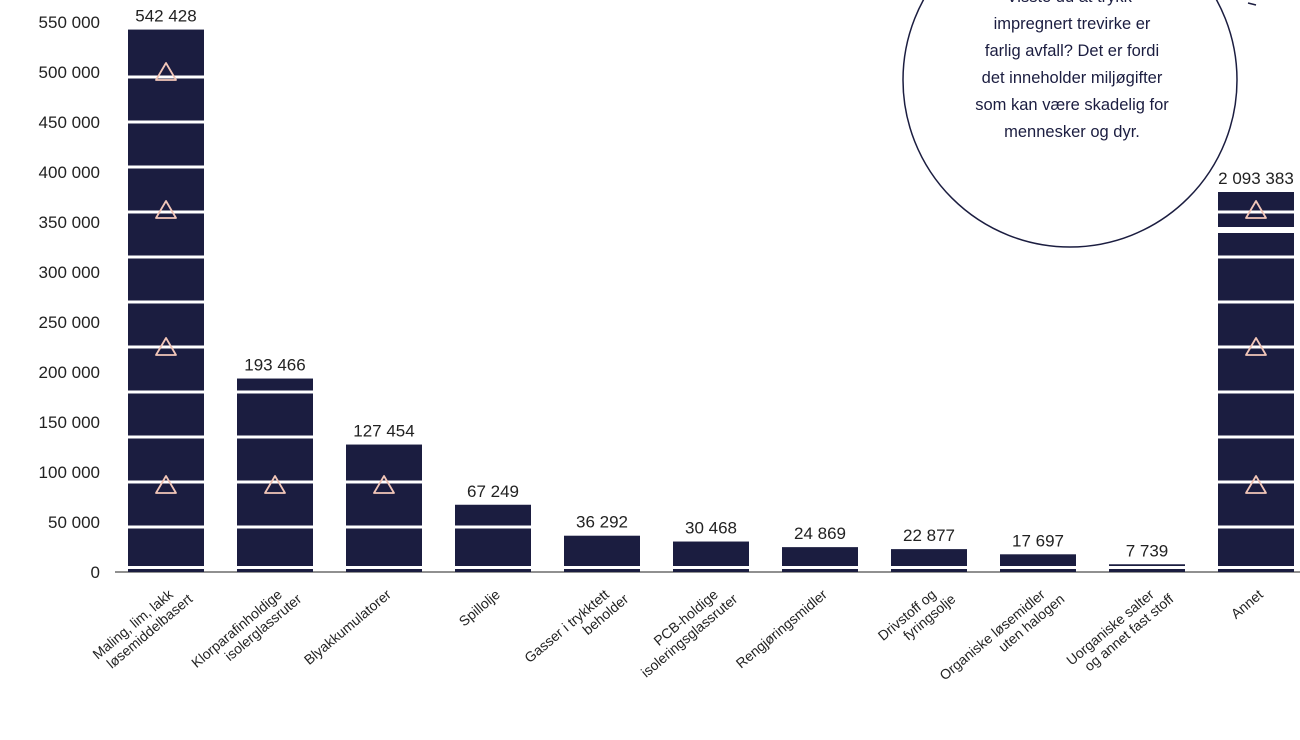 The height and width of the screenshot is (740, 1300). Describe the element at coordinates (1119, 629) in the screenshot. I see `category-label: Uorganiske salterog annet fast stoff` at that location.